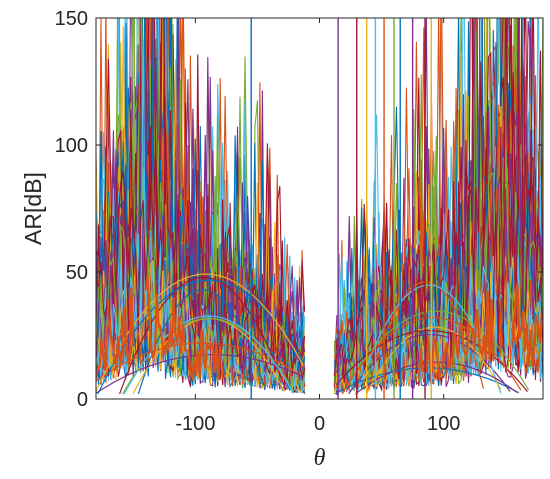 The image size is (550, 479). What do you see at coordinates (319, 424) in the screenshot?
I see `x-tick-label: 0` at bounding box center [319, 424].